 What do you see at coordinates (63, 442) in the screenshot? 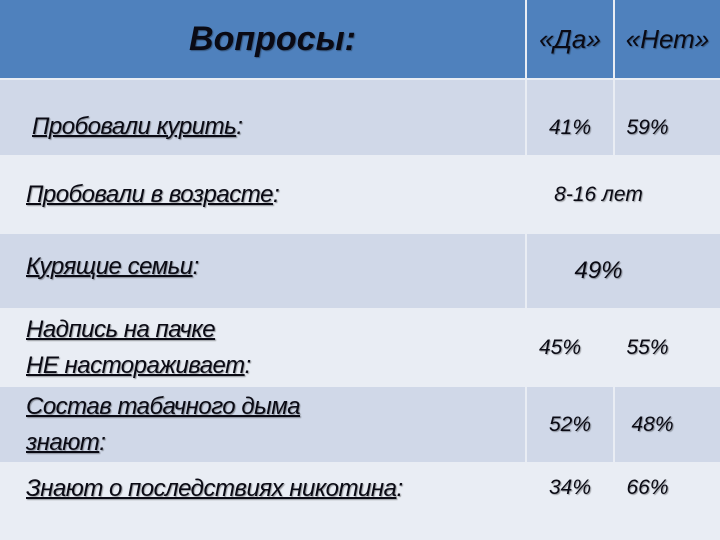
I see `question-text: знают` at bounding box center [63, 442].